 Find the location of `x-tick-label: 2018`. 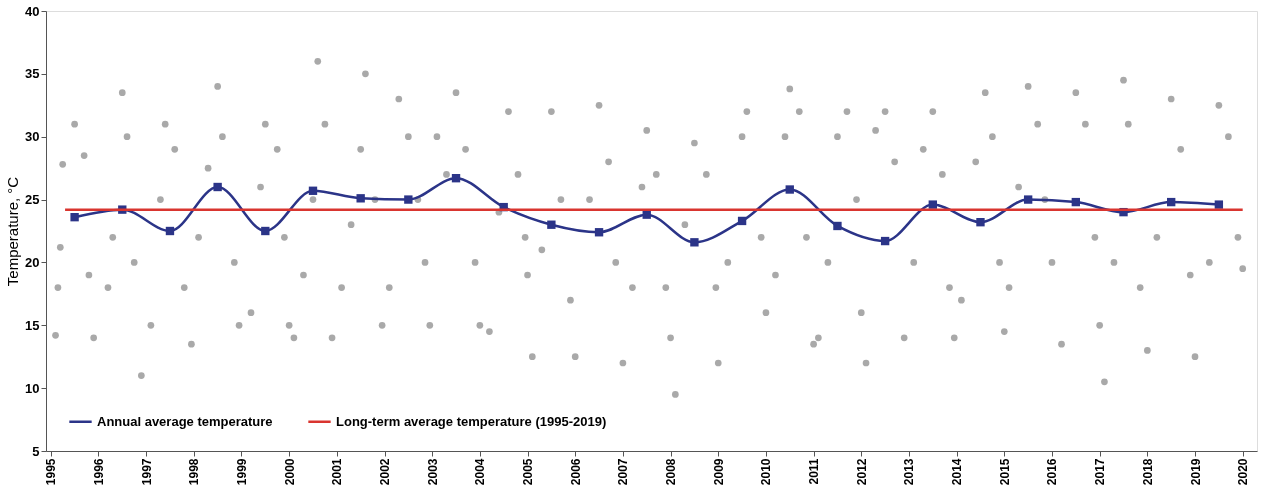

x-tick-label: 2018 is located at coordinates (1147, 472).